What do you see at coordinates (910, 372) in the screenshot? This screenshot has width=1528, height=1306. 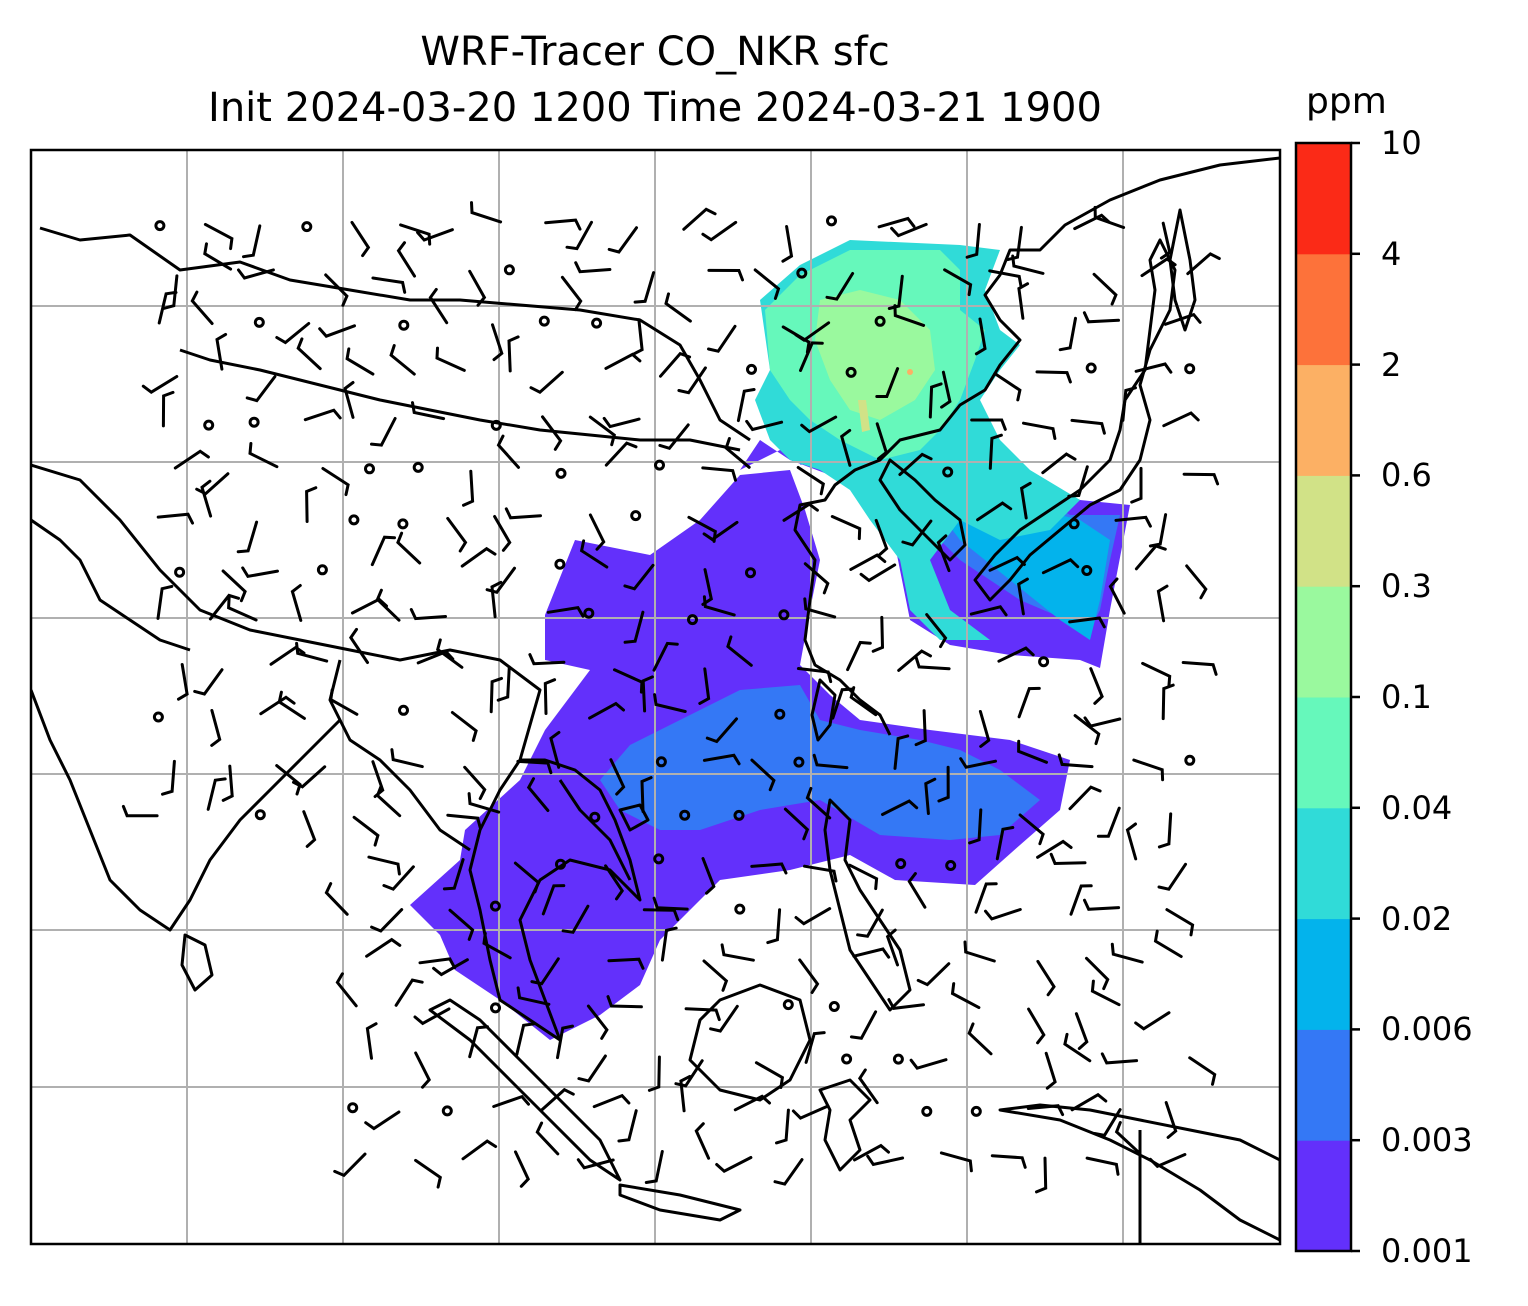 I see `plume-hotspot` at bounding box center [910, 372].